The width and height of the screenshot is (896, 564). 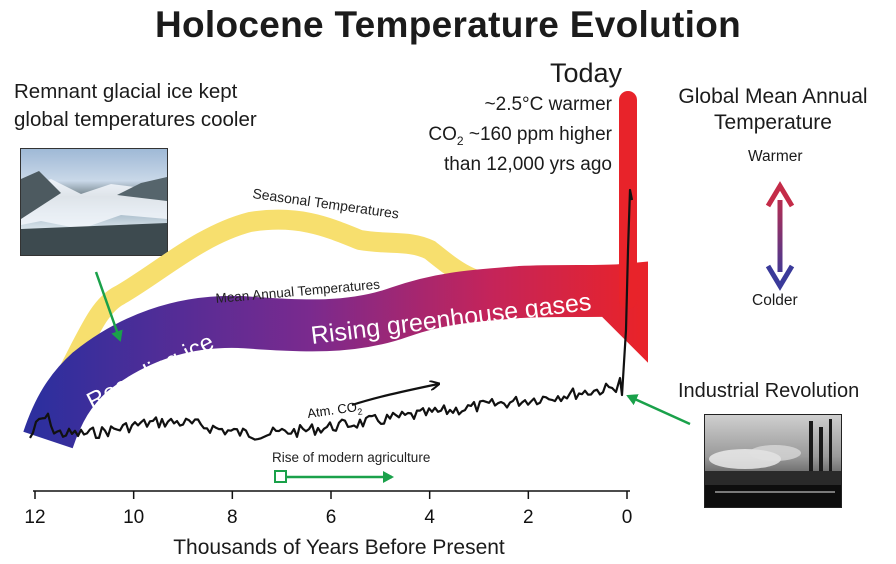 I want to click on remnant-line-1: Remnant glacial ice kept, so click(x=126, y=91).